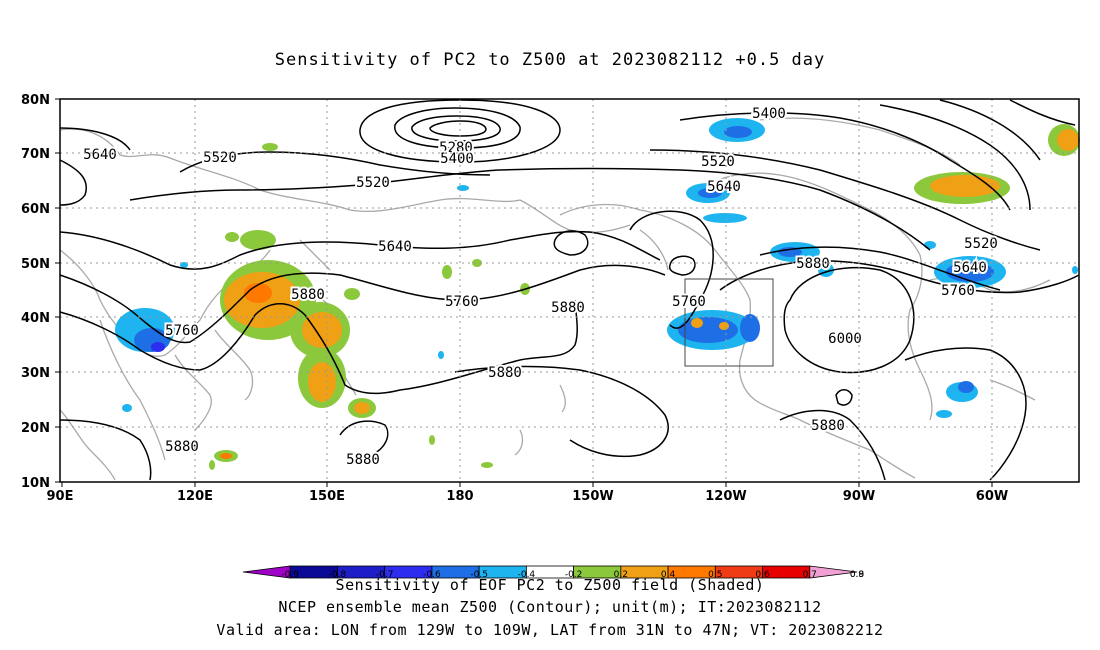  I want to click on lat-label: 80N, so click(35, 100).